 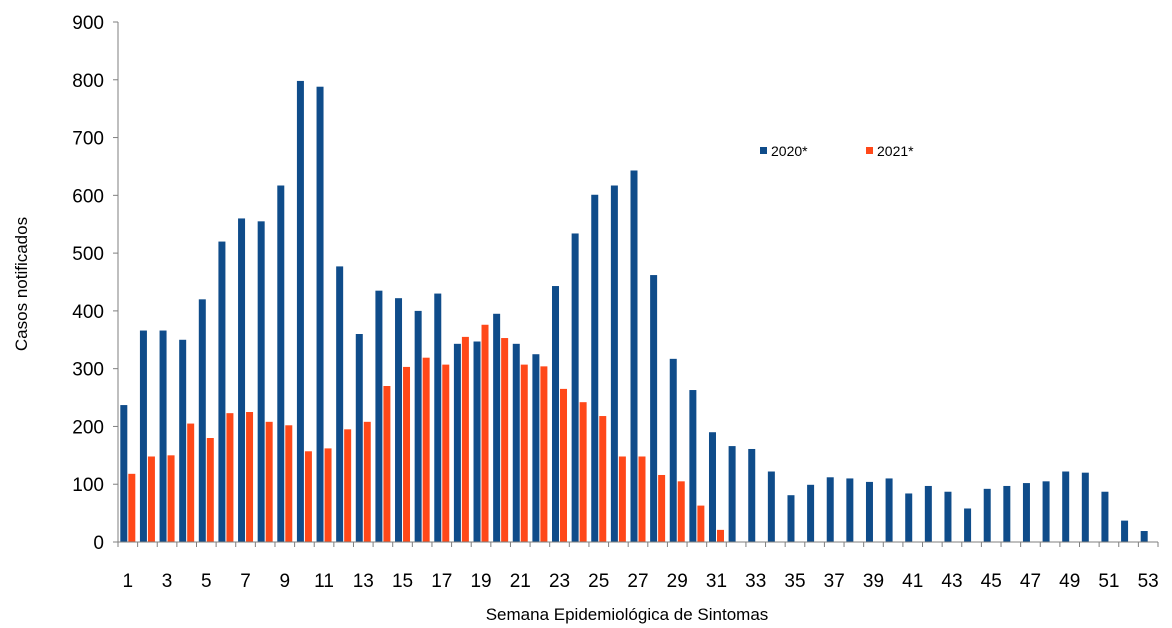 I want to click on x-tick-label: 15, so click(x=402, y=581).